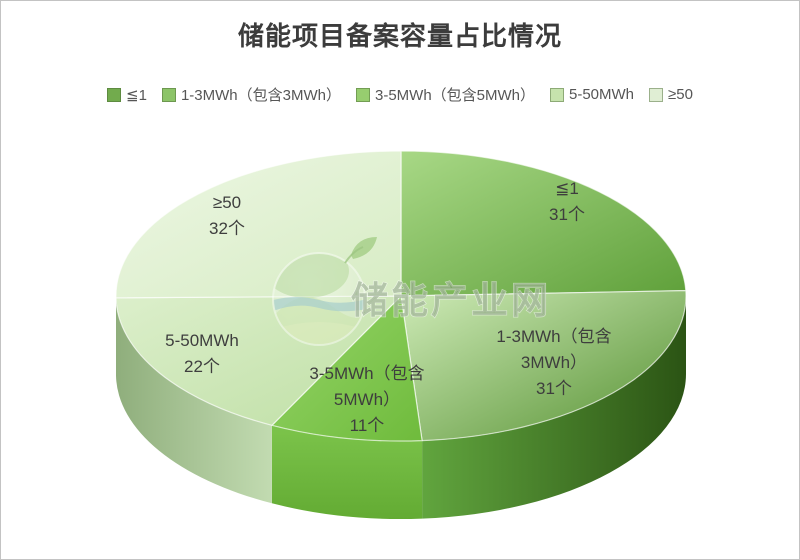  I want to click on watermark-text: 储能产业网, so click(451, 300).